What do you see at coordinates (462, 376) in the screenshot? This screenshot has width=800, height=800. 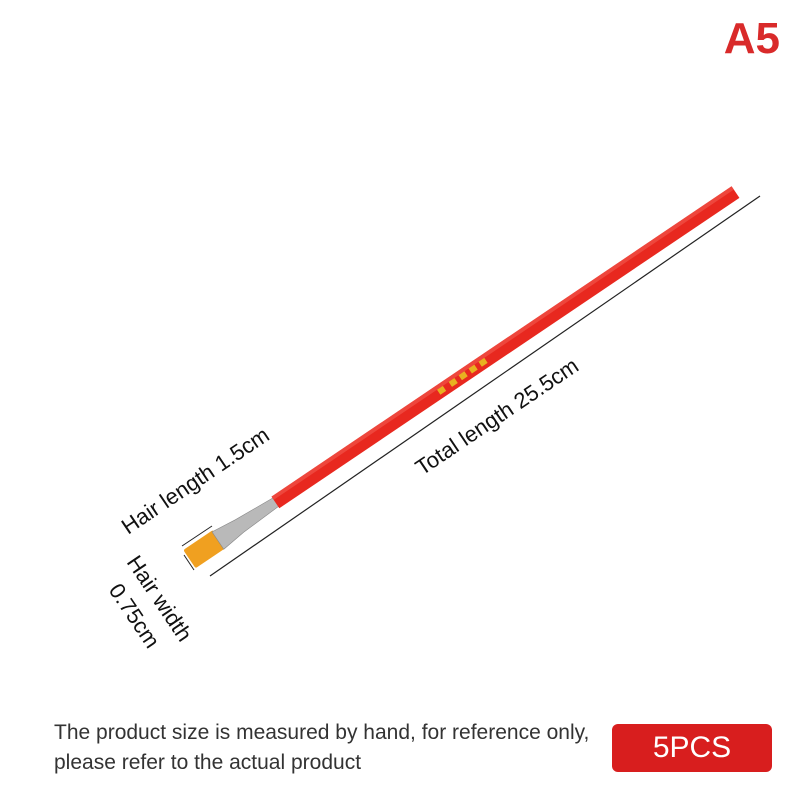 I see `handle-gold-marking` at bounding box center [462, 376].